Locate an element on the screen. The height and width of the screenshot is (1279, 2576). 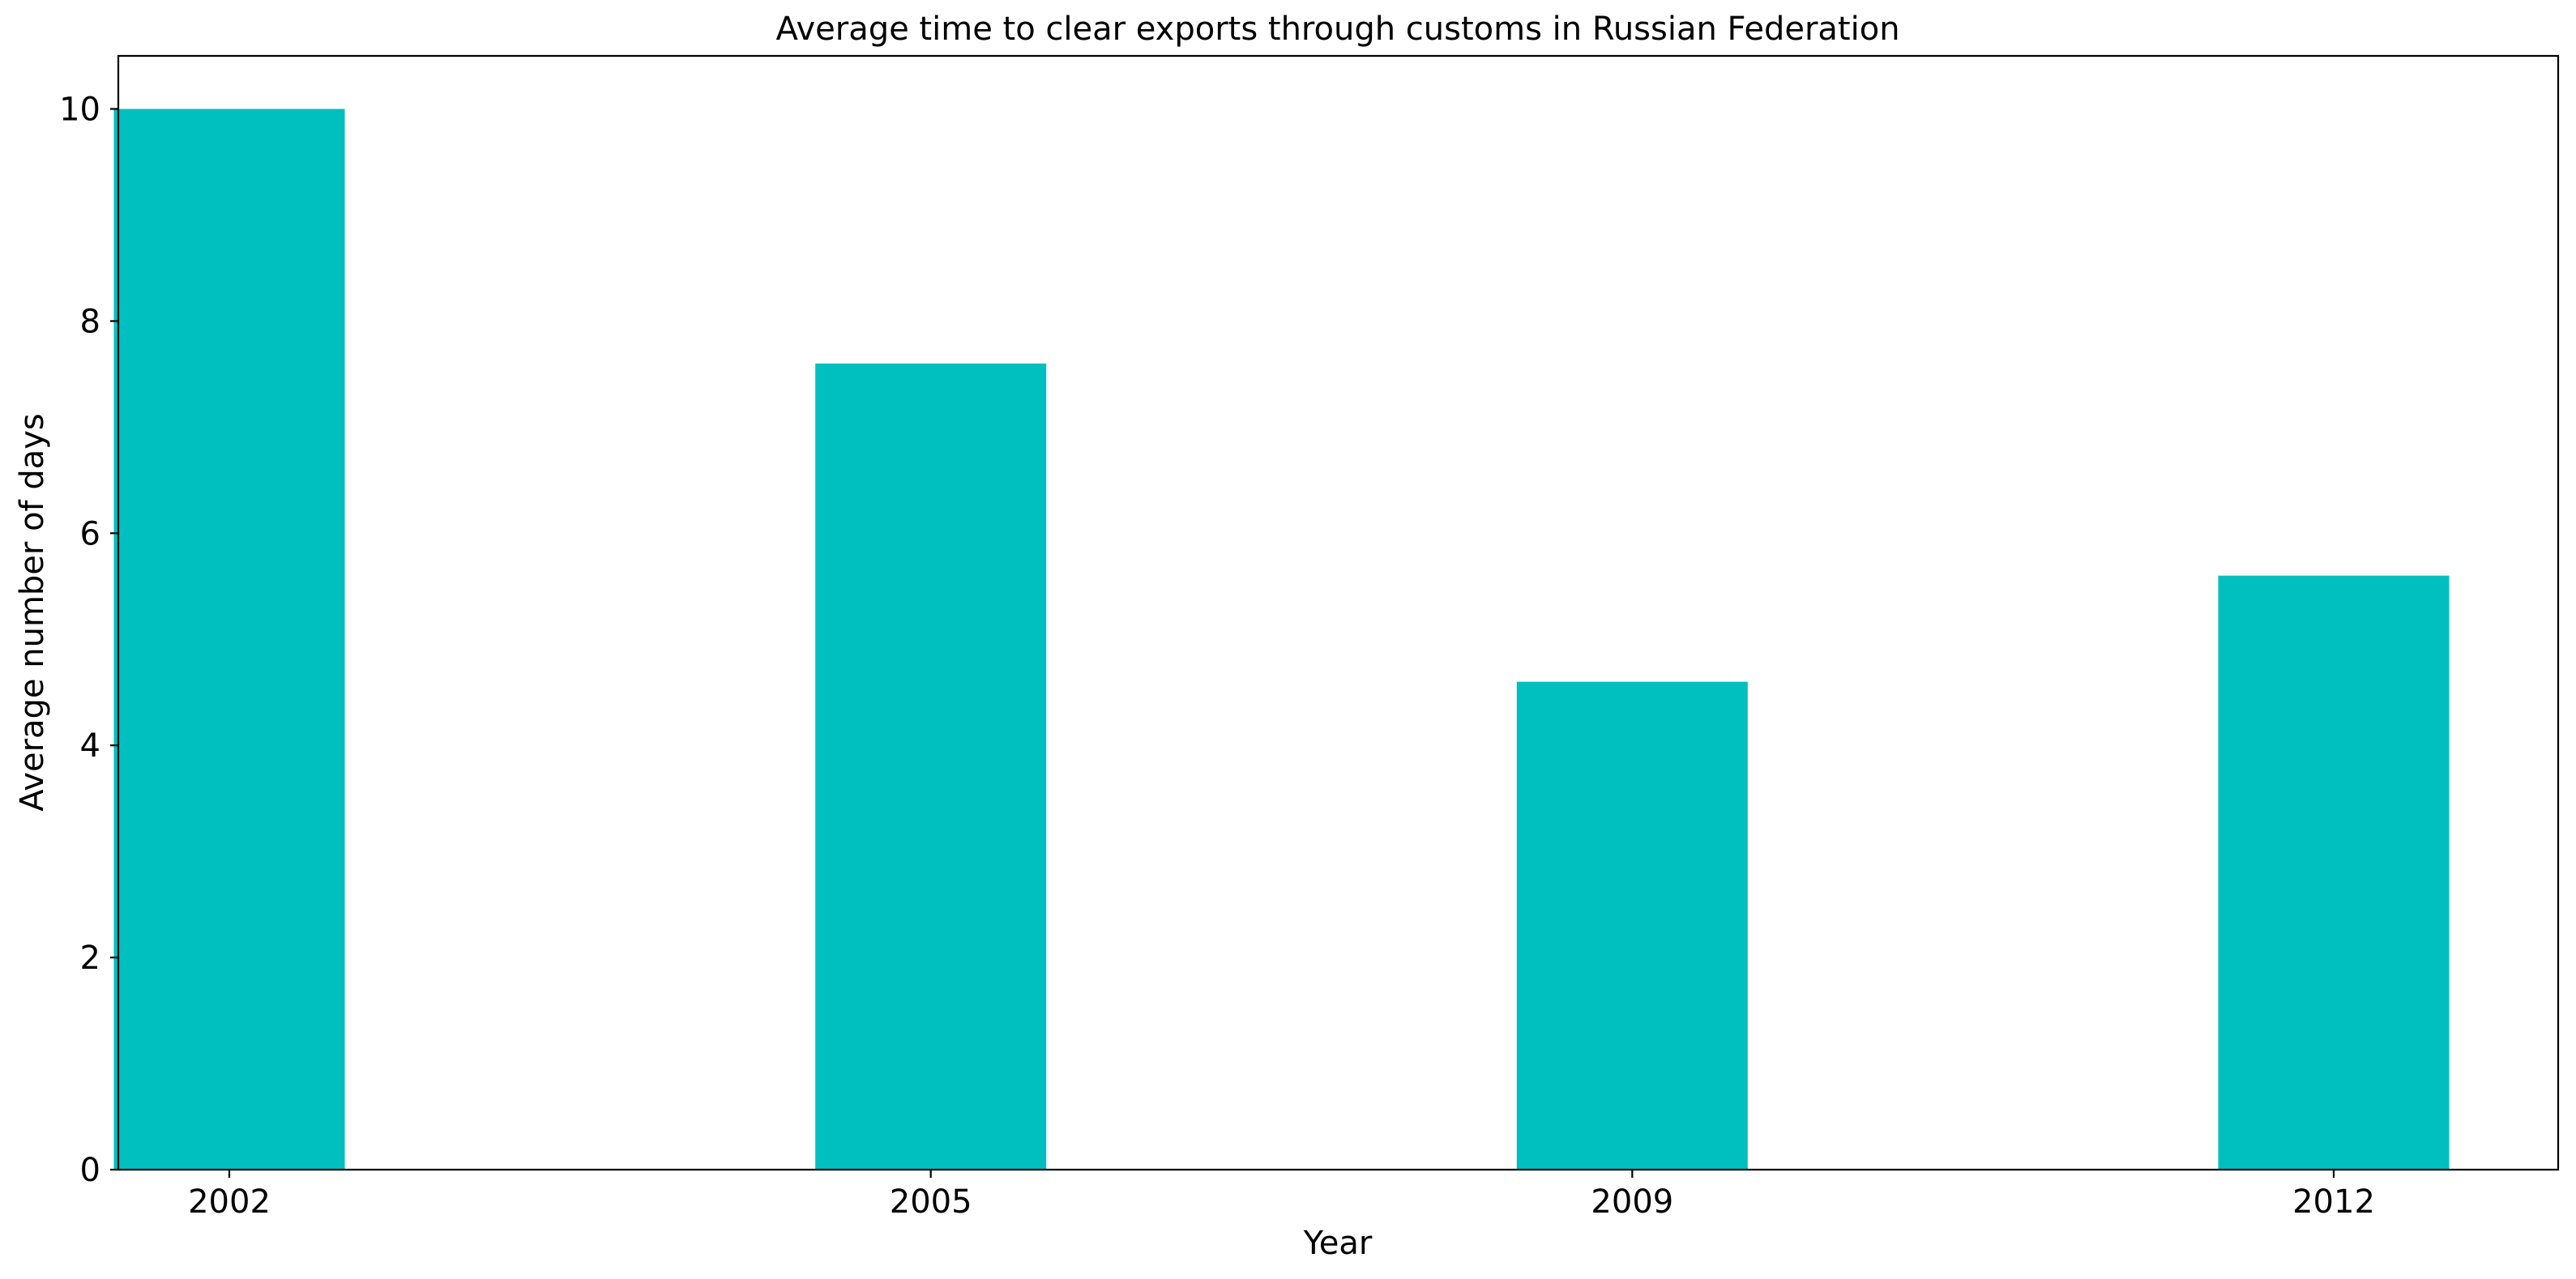
y-tick-label: 10 is located at coordinates (79, 109).